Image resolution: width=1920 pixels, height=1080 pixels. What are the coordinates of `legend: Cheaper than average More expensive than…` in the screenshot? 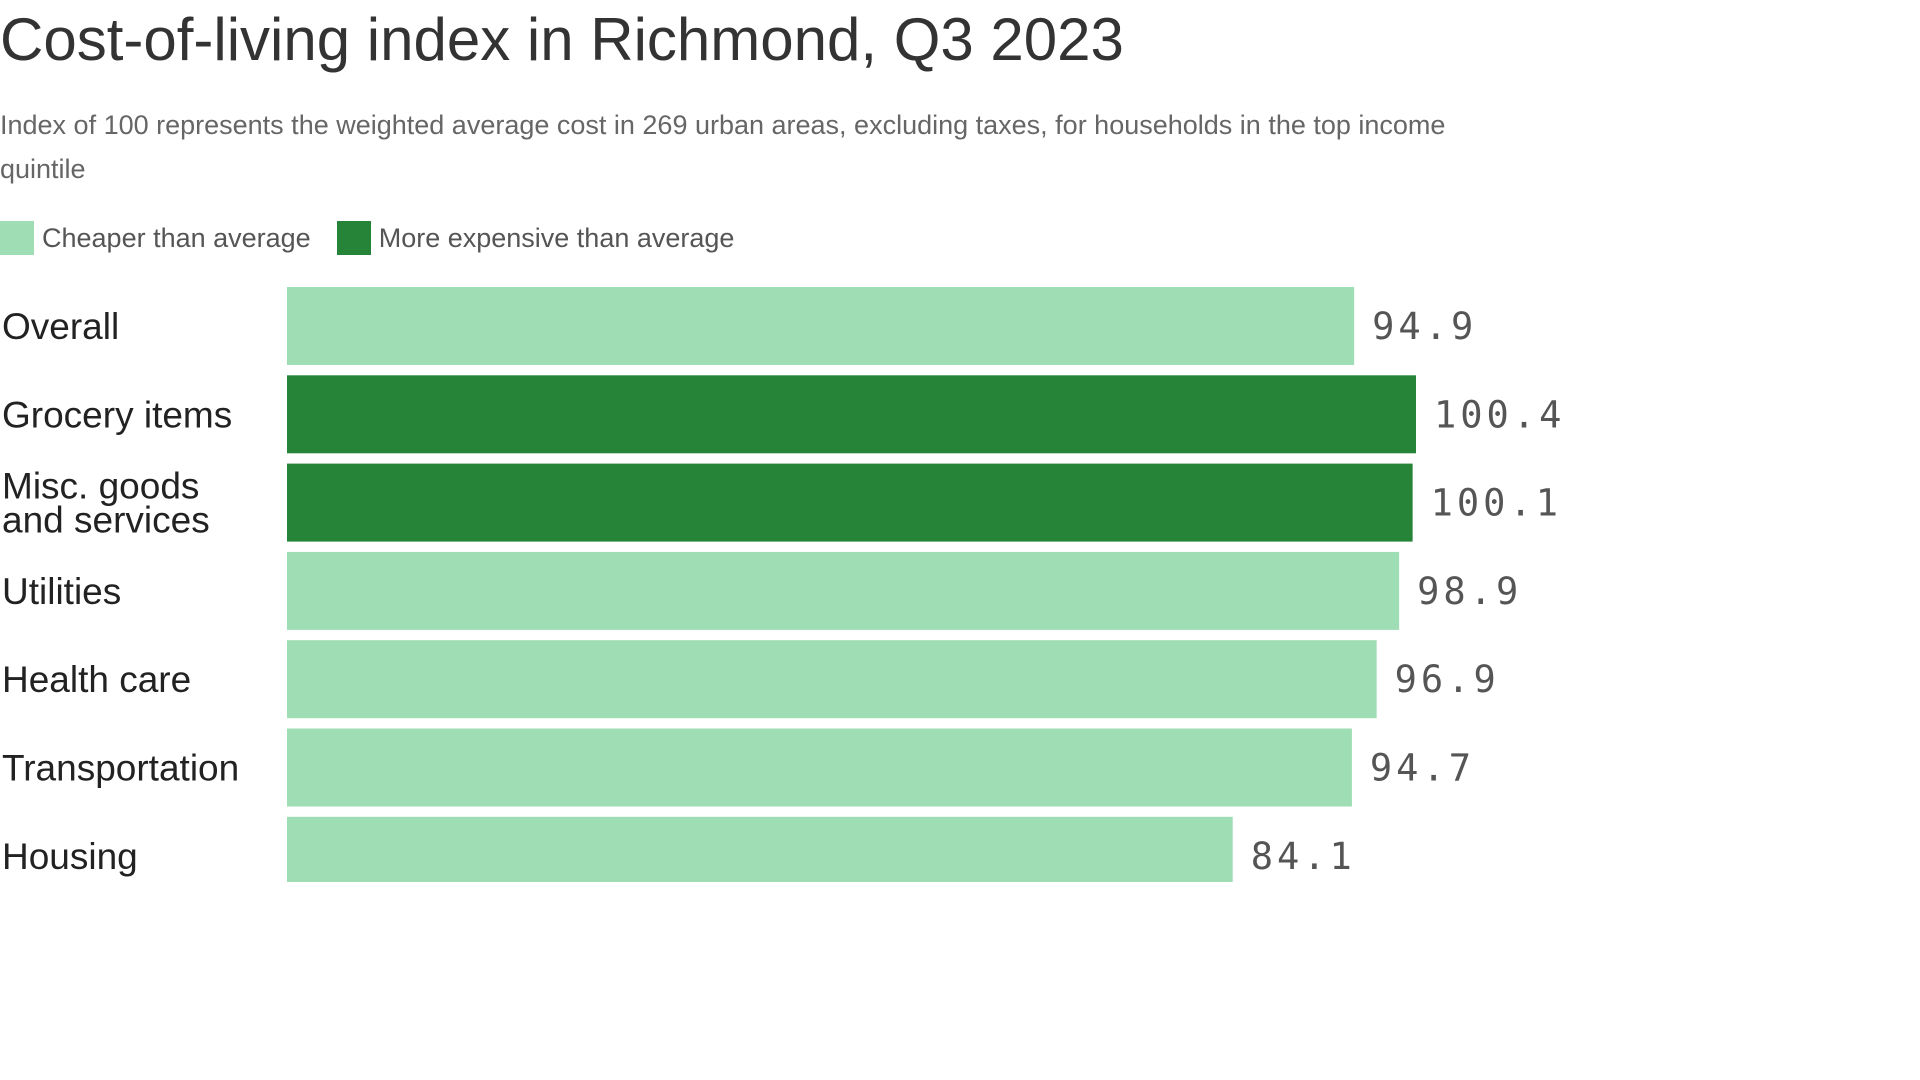 It's located at (380, 238).